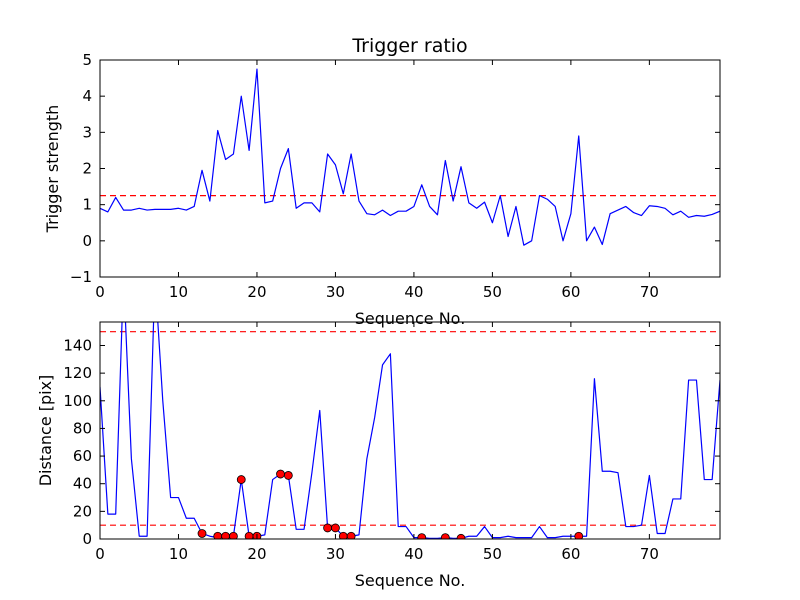 This screenshot has height=600, width=800. I want to click on bottom-x-tick-label: 50, so click(492, 554).